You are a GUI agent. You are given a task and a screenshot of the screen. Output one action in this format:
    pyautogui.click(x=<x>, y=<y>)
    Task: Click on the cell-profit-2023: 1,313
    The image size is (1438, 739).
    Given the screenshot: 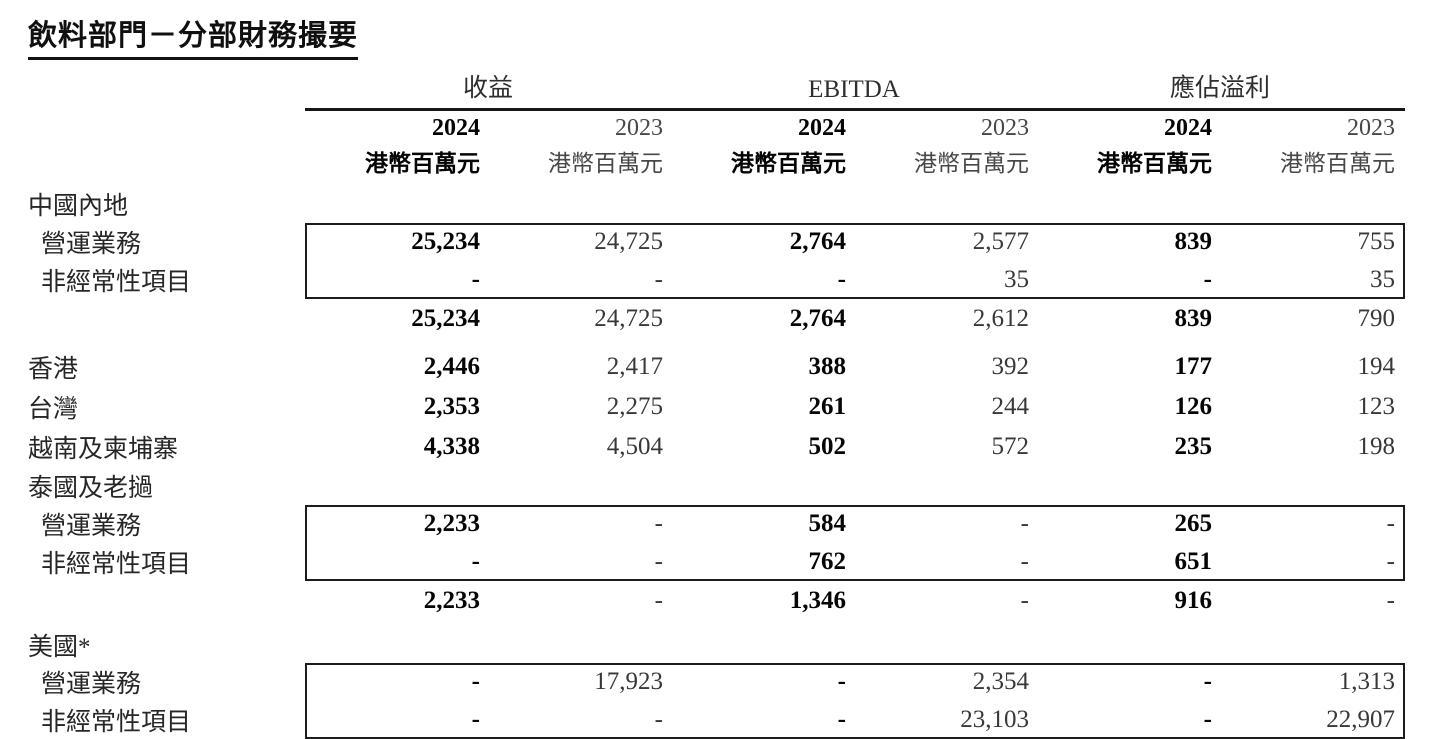 What is the action you would take?
    pyautogui.click(x=1366, y=681)
    